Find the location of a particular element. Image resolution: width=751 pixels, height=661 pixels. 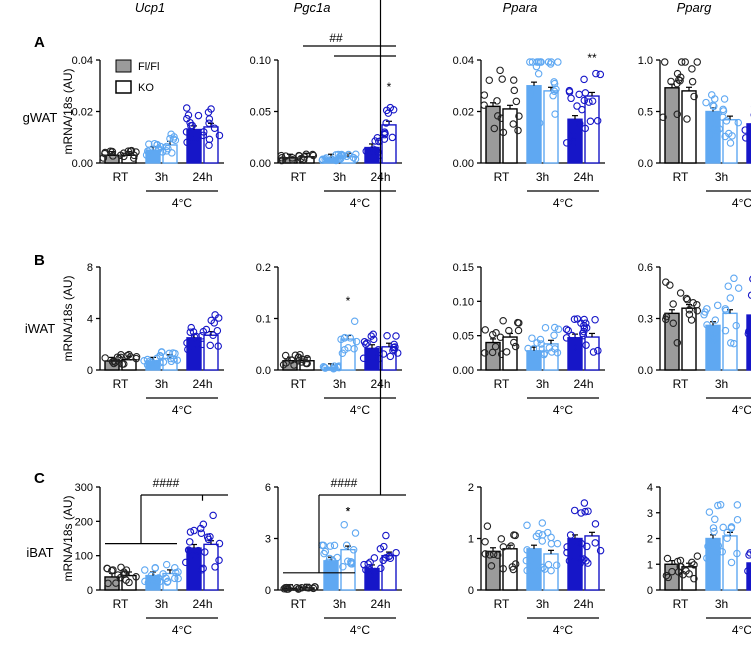

y-tick-label-b-ppara: 0.00 is located at coordinates (463, 371).